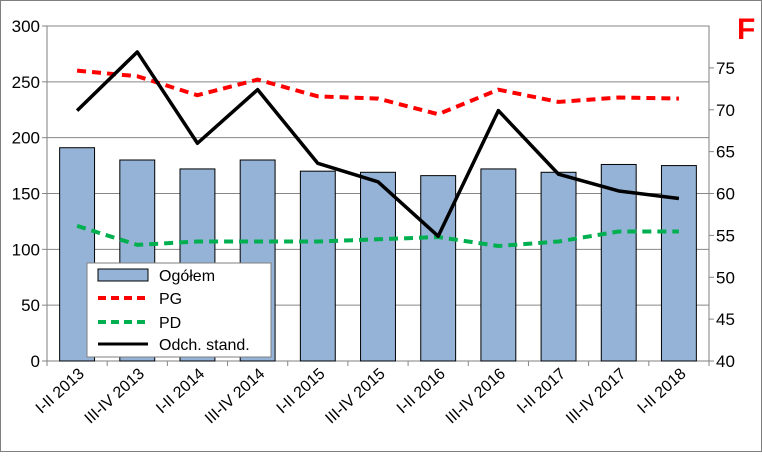 This screenshot has height=456, width=762. Describe the element at coordinates (725, 194) in the screenshot. I see `y-right-tick-label: 60` at that location.